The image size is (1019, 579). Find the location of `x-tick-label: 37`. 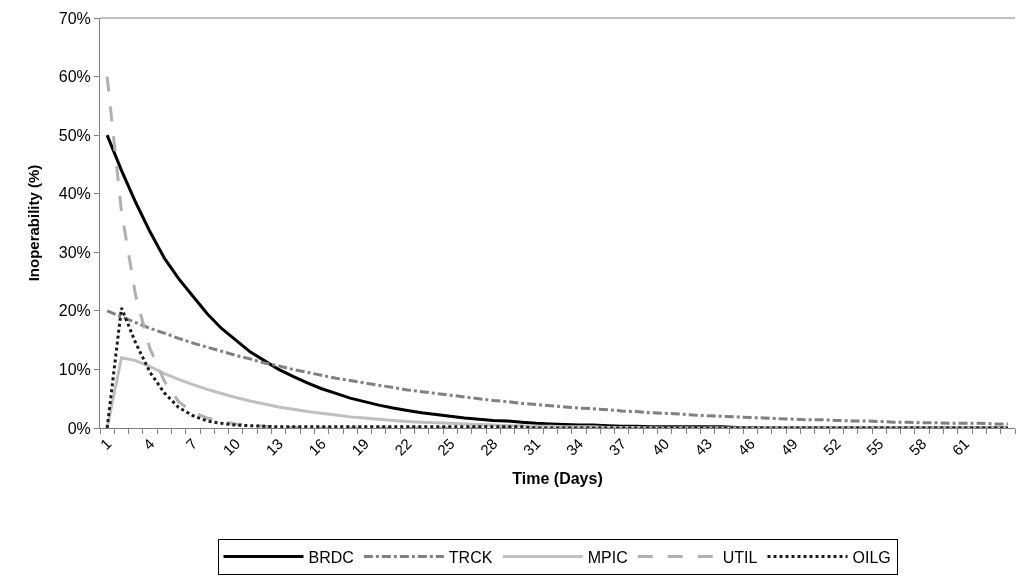

x-tick-label: 37 is located at coordinates (617, 446).